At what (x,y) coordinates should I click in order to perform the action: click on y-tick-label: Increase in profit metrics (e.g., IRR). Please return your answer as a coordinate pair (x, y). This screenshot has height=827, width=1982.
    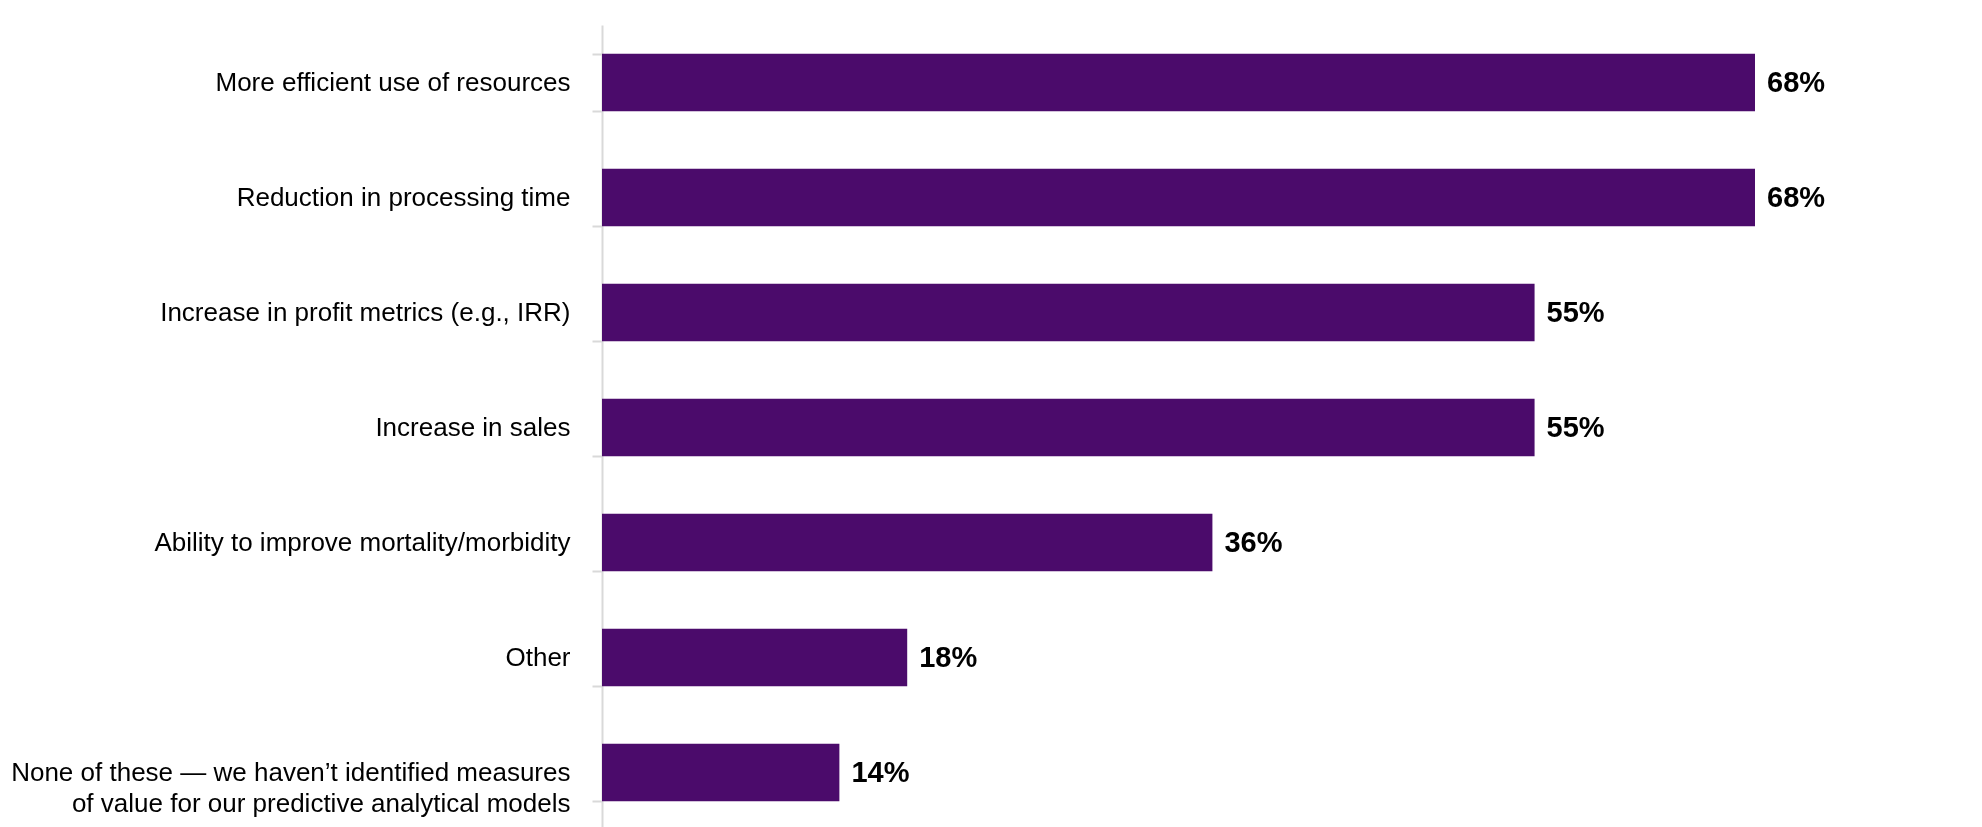
    Looking at the image, I should click on (365, 312).